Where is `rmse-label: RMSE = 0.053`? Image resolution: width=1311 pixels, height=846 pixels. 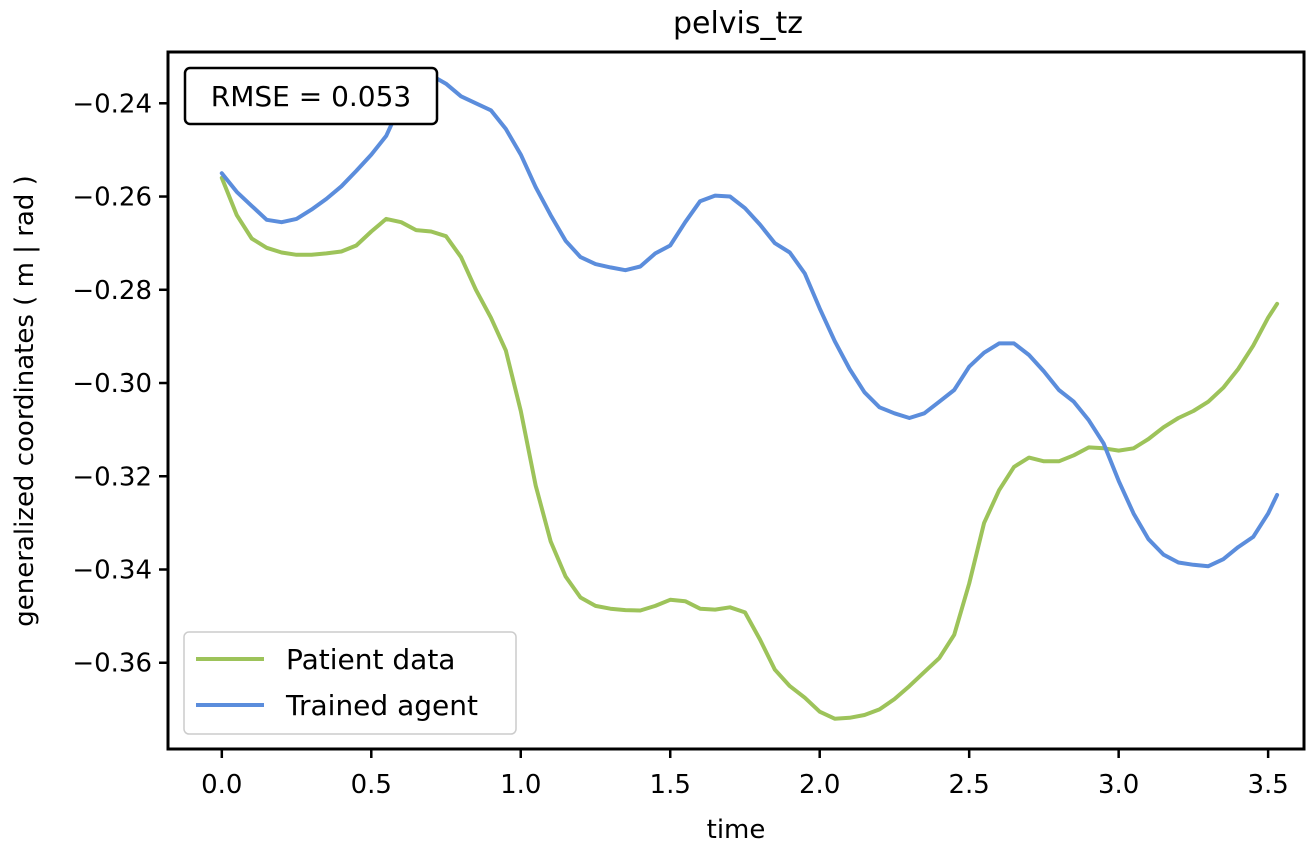
rmse-label: RMSE = 0.053 is located at coordinates (311, 96).